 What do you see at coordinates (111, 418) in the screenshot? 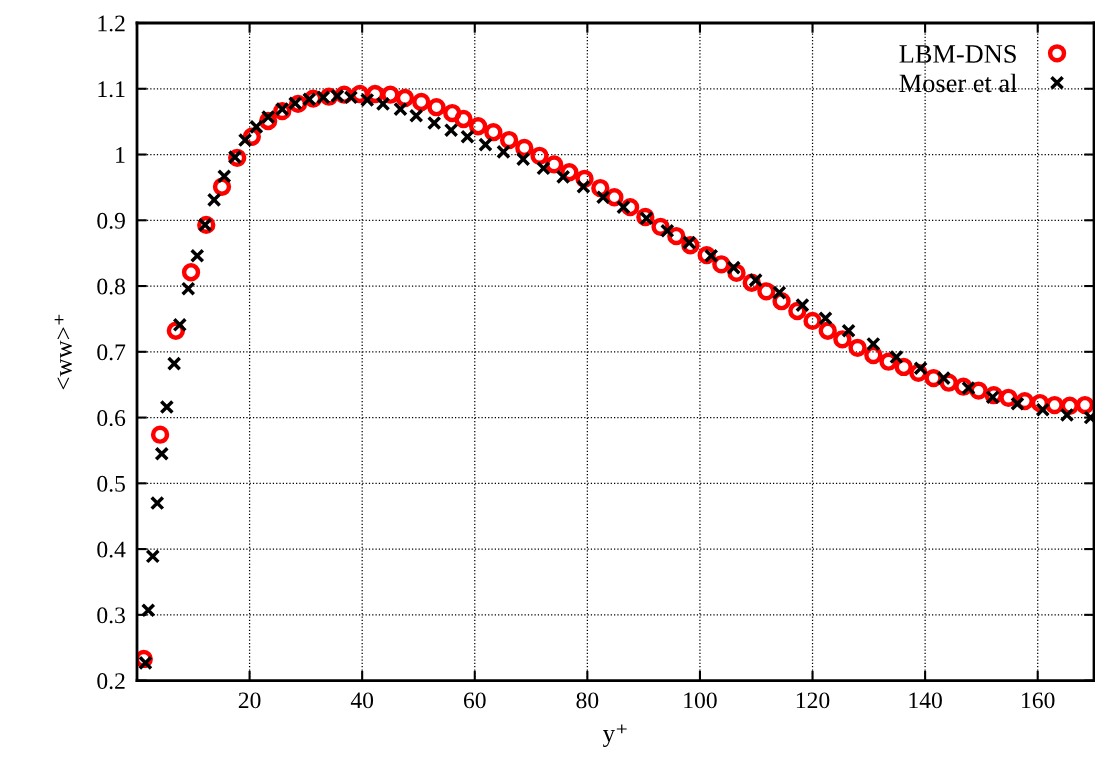
I see `y-tick-label: 0.6` at bounding box center [111, 418].